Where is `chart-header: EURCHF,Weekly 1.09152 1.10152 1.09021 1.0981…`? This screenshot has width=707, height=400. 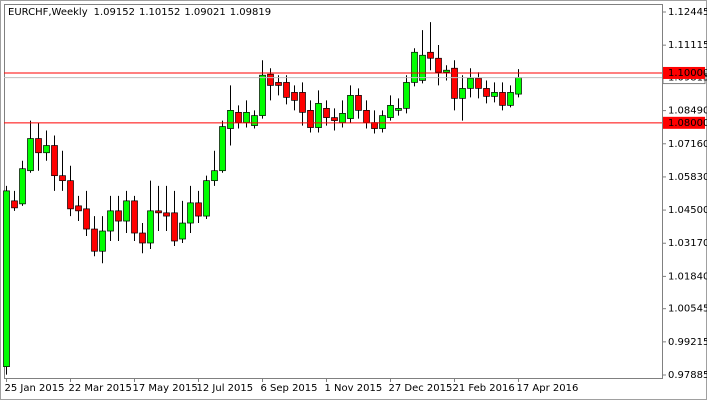 chart-header: EURCHF,Weekly 1.09152 1.10152 1.09021 1.0981… is located at coordinates (139, 12).